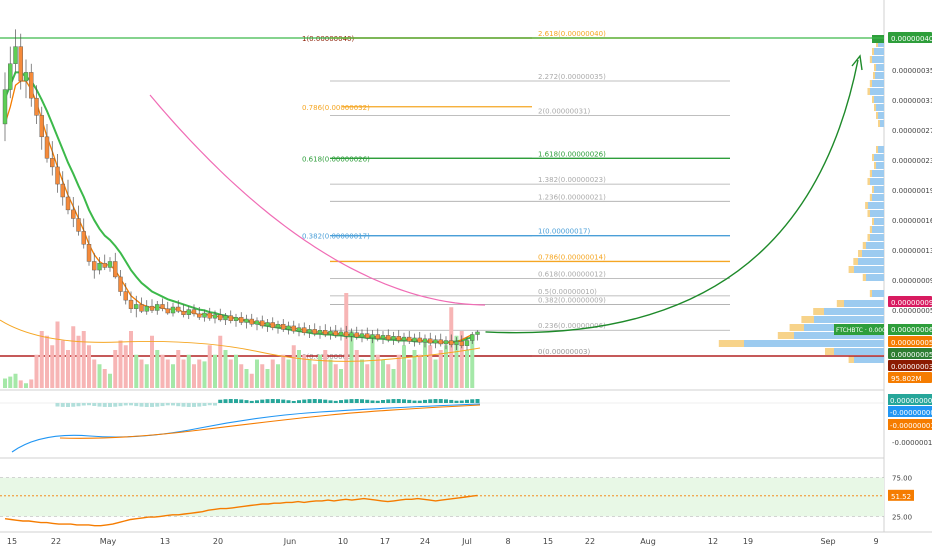 The width and height of the screenshot is (932, 554). What do you see at coordinates (290, 541) in the screenshot?
I see `time-tick-label: Jun` at bounding box center [290, 541].